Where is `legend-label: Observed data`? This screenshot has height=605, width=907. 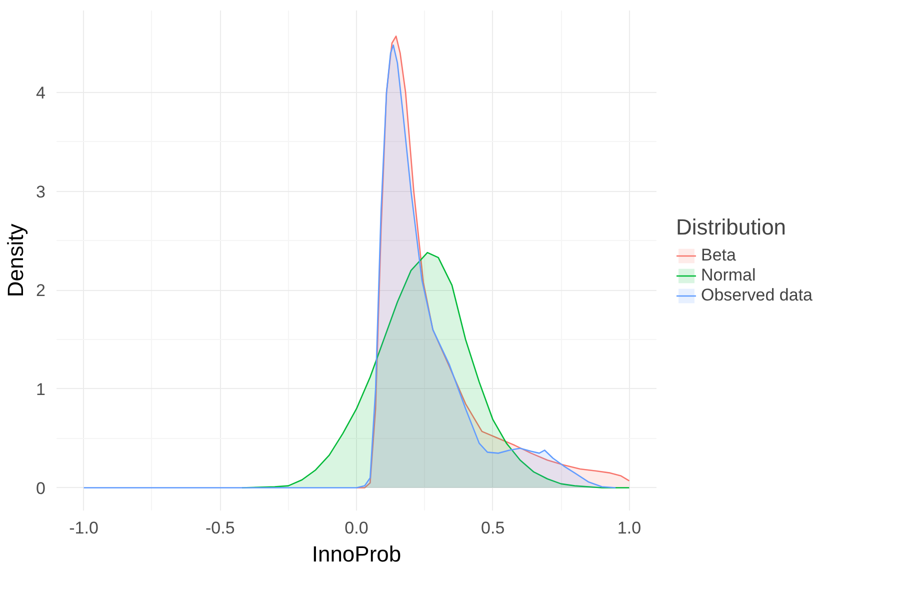 legend-label: Observed data is located at coordinates (757, 296).